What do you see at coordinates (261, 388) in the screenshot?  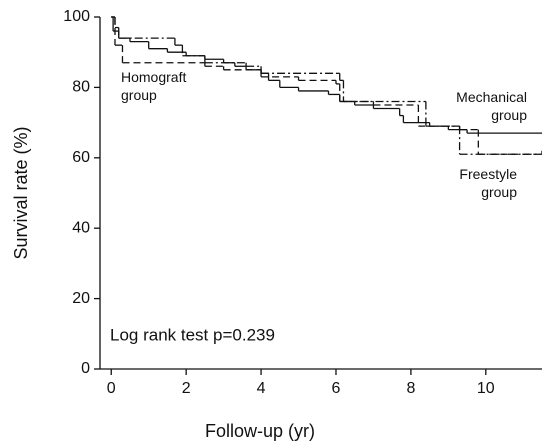 I see `x-tick-label: 4` at bounding box center [261, 388].